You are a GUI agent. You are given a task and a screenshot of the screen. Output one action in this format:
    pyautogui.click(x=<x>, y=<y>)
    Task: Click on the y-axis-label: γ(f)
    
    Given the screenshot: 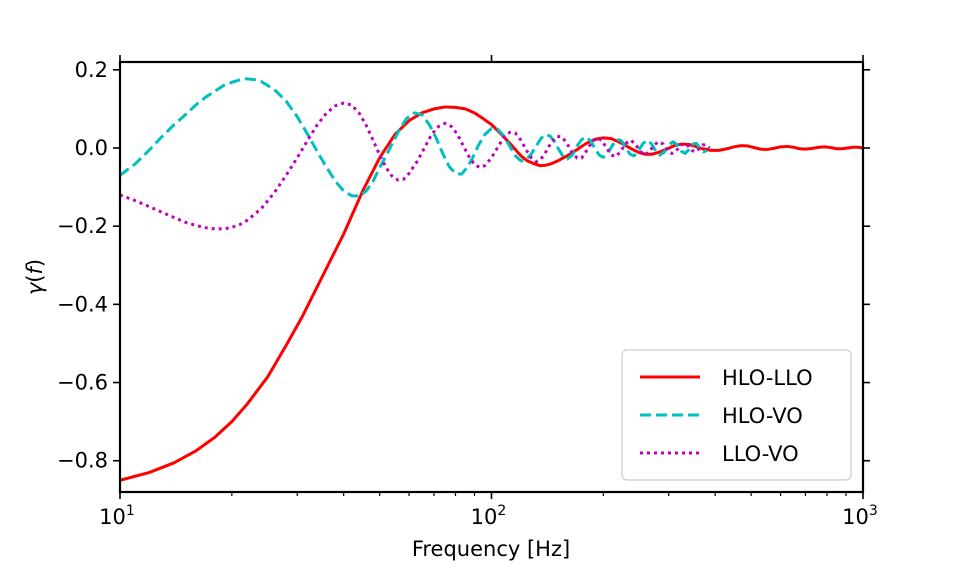 What is the action you would take?
    pyautogui.click(x=35, y=277)
    